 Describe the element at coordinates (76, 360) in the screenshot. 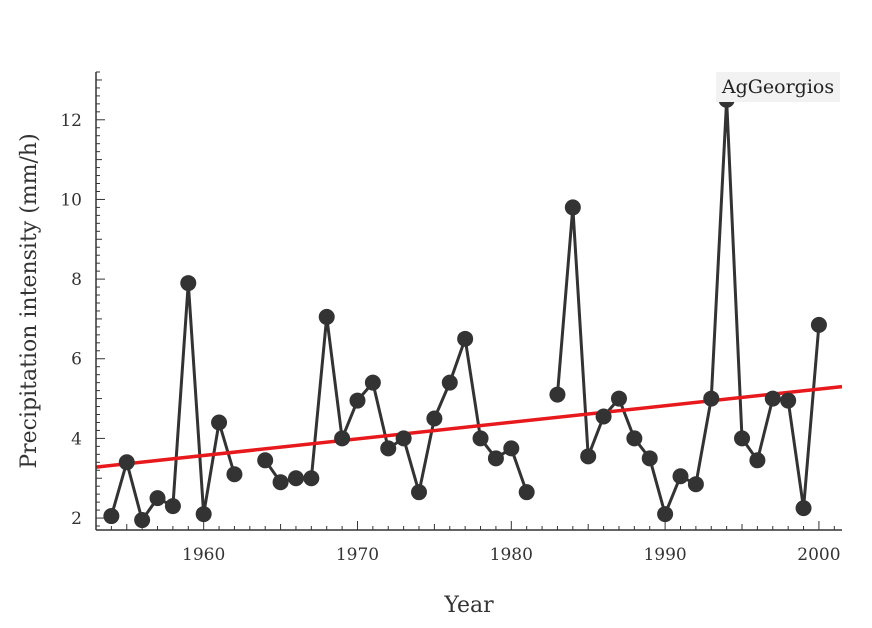

I see `y-tick-label: 6` at that location.